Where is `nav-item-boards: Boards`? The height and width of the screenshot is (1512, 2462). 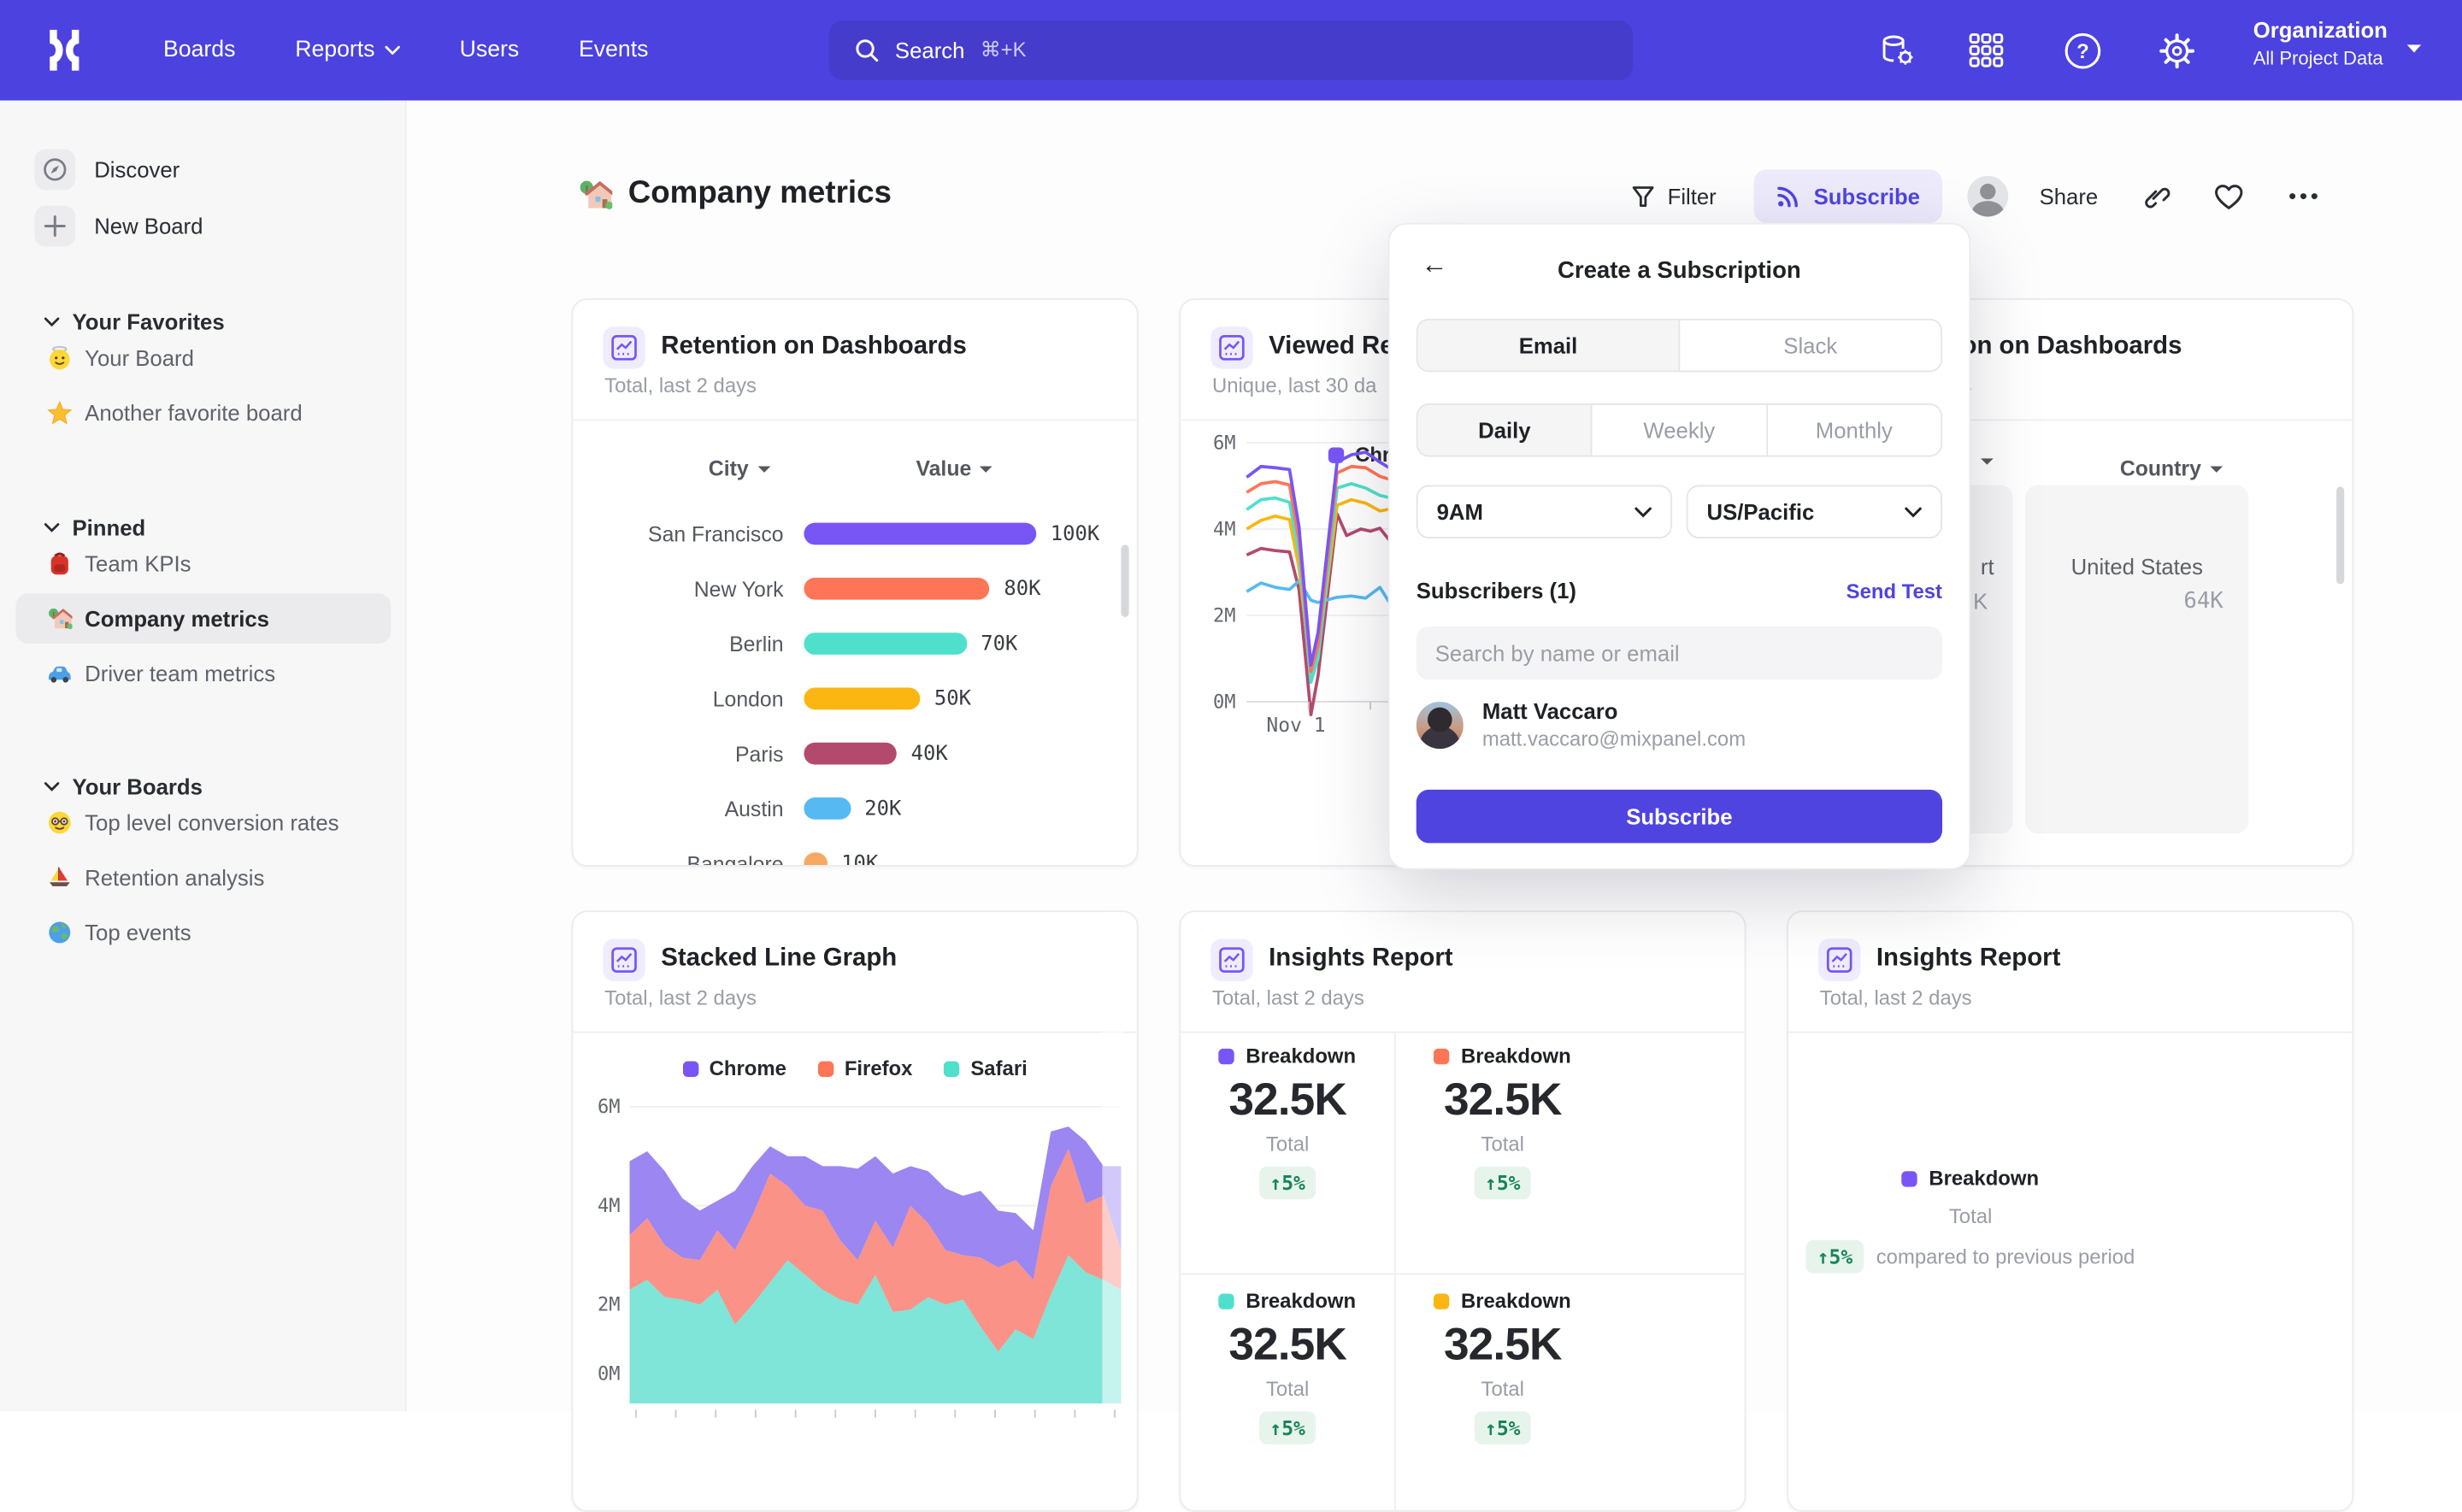
nav-item-boards: Boards is located at coordinates (199, 50).